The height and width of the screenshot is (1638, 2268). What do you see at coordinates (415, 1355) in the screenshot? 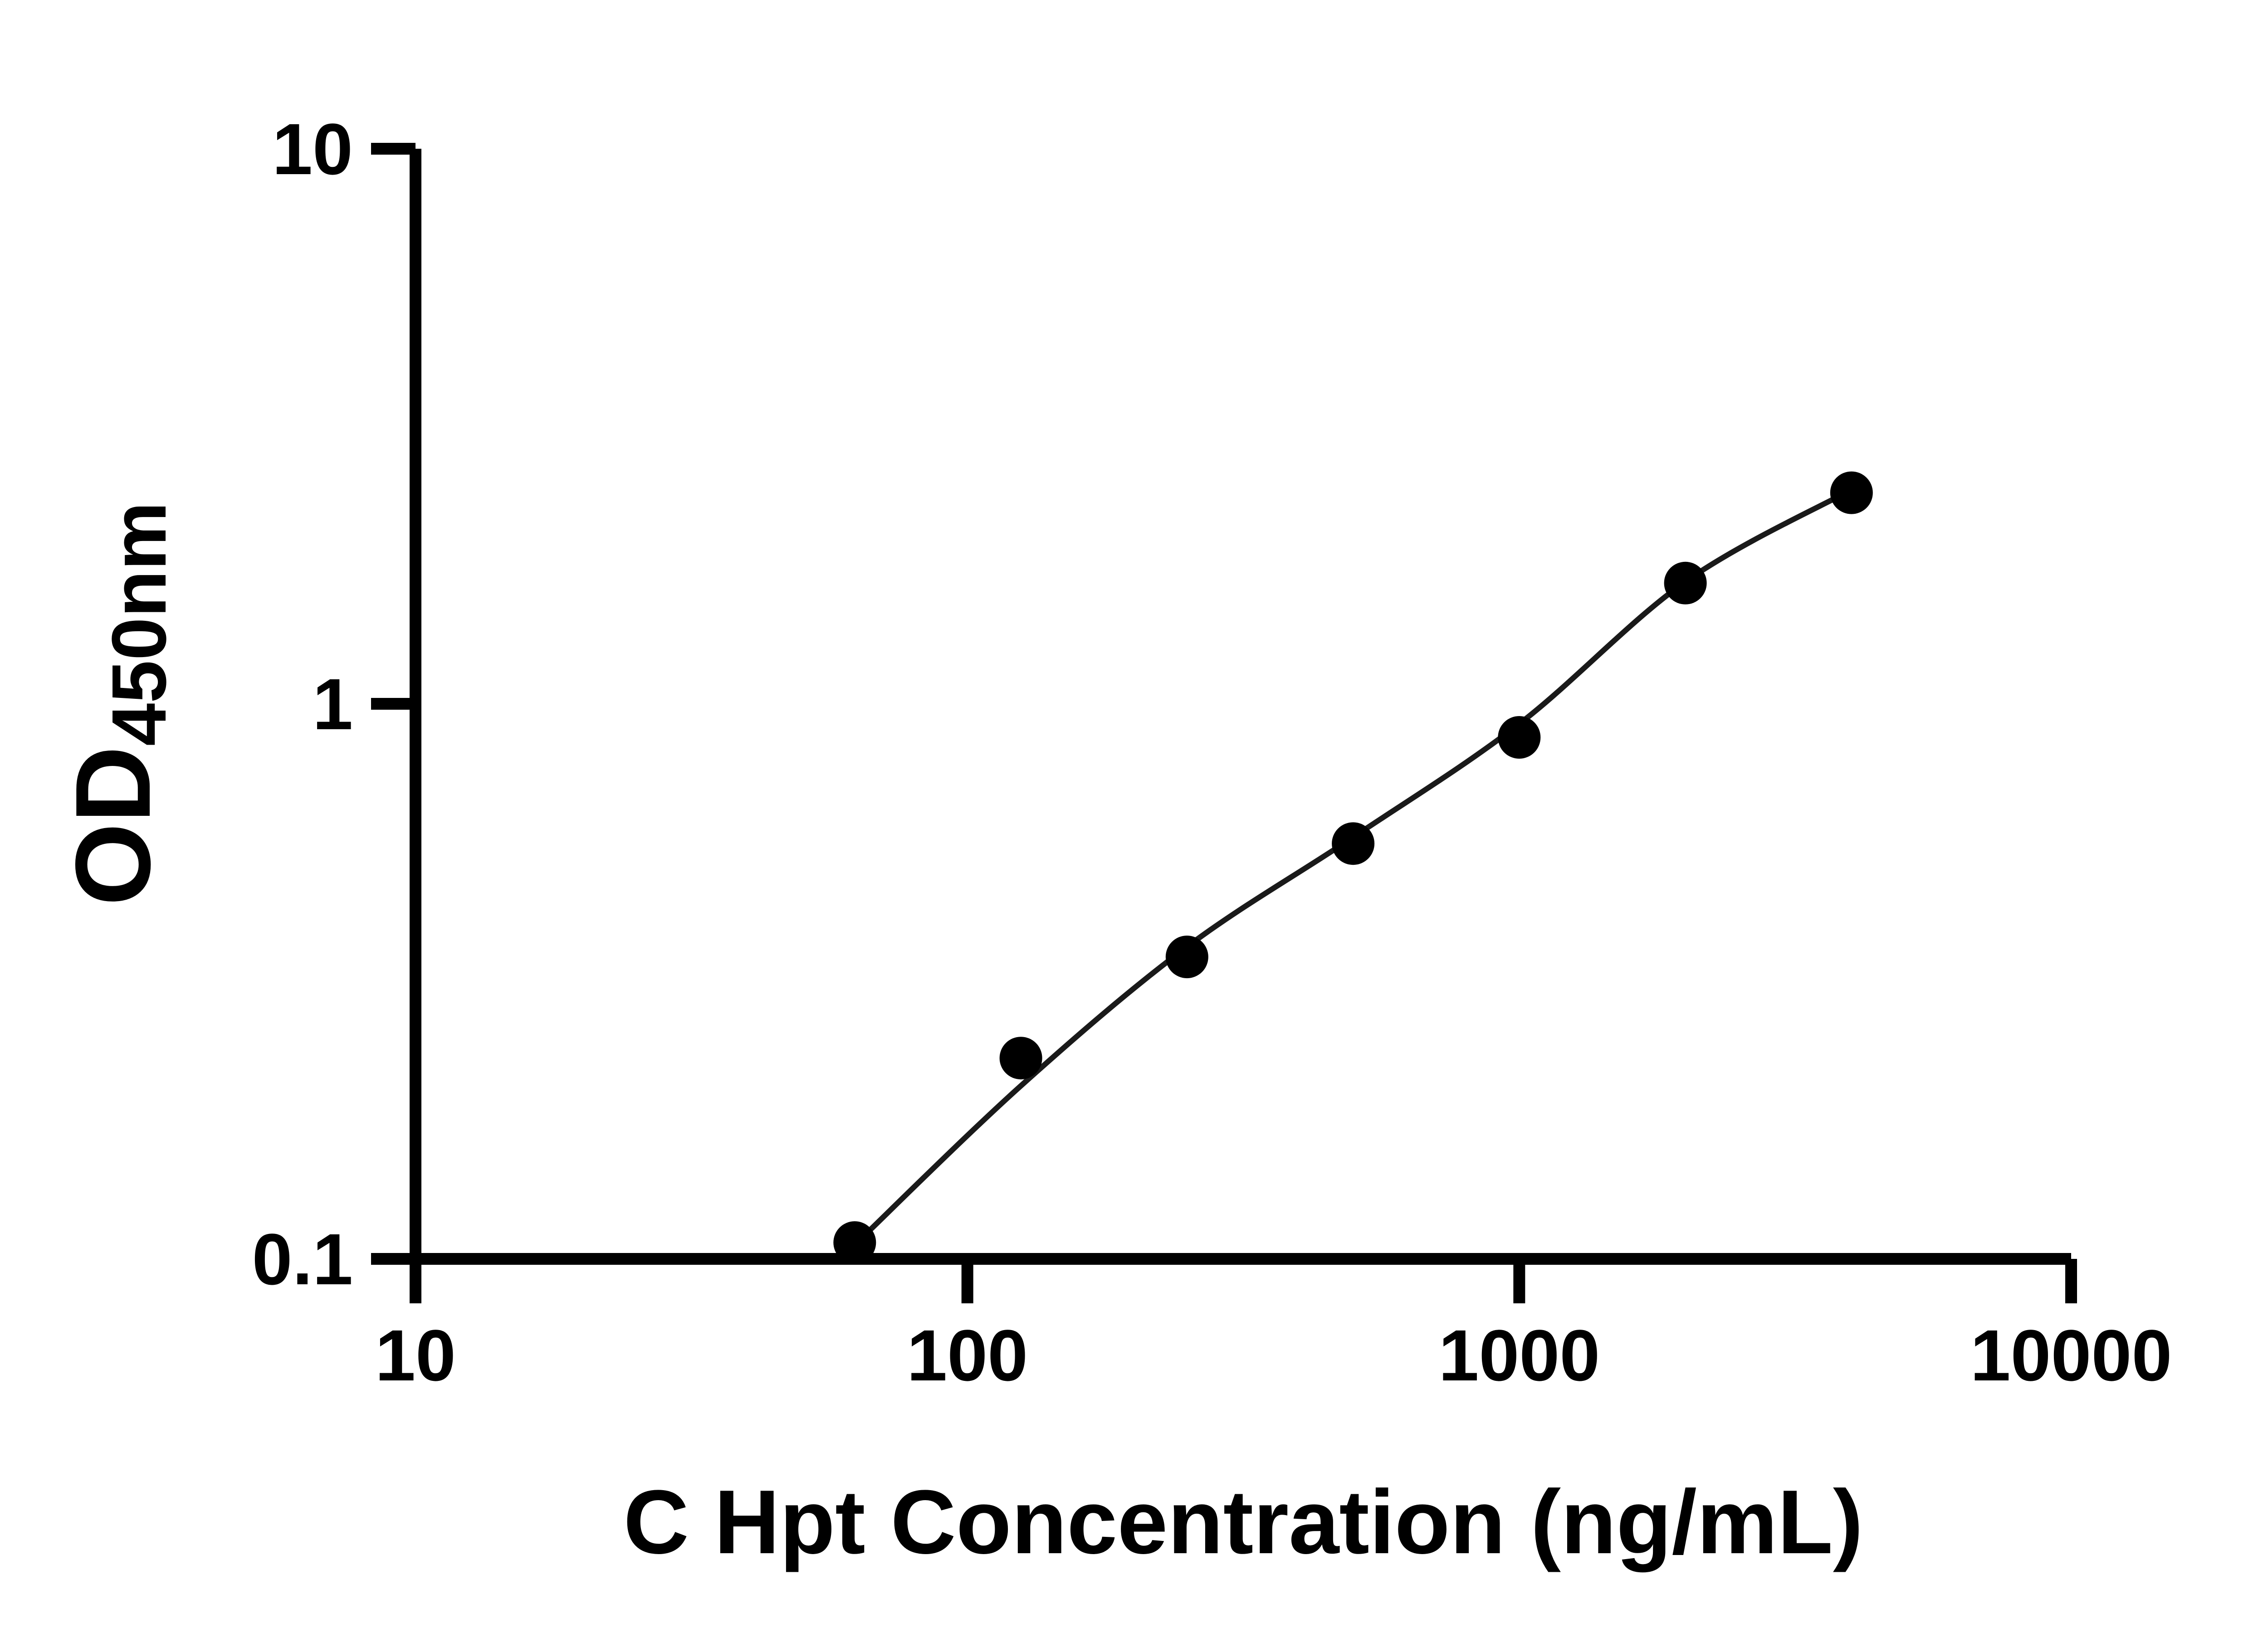
I see `x-tick-label: 10` at bounding box center [415, 1355].